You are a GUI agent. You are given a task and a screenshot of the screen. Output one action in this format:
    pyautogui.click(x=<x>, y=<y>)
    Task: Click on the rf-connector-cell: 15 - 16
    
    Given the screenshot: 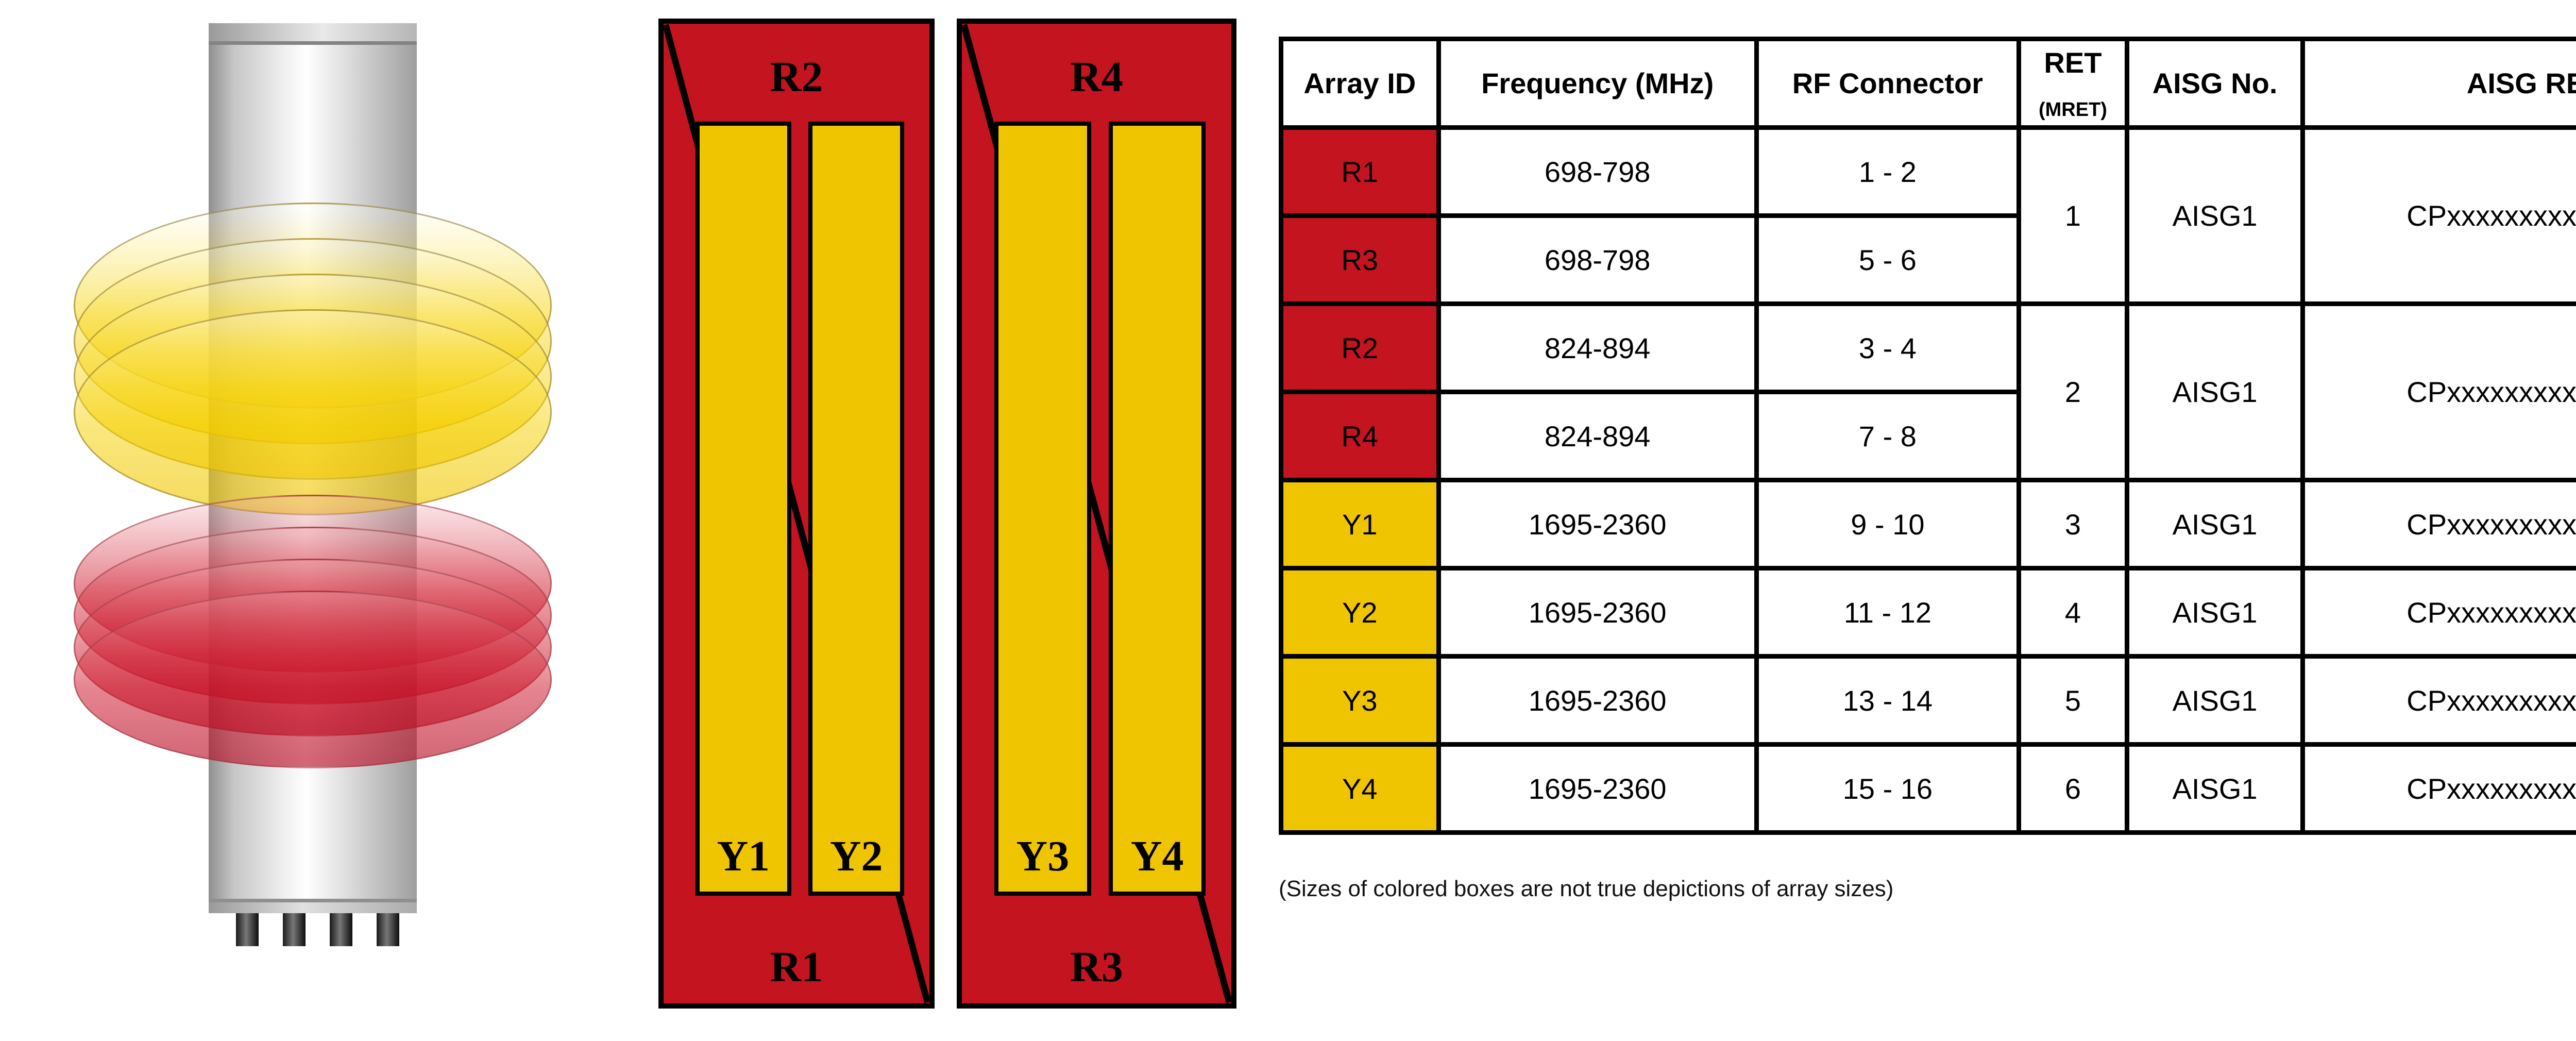 What is the action you would take?
    pyautogui.click(x=1888, y=788)
    